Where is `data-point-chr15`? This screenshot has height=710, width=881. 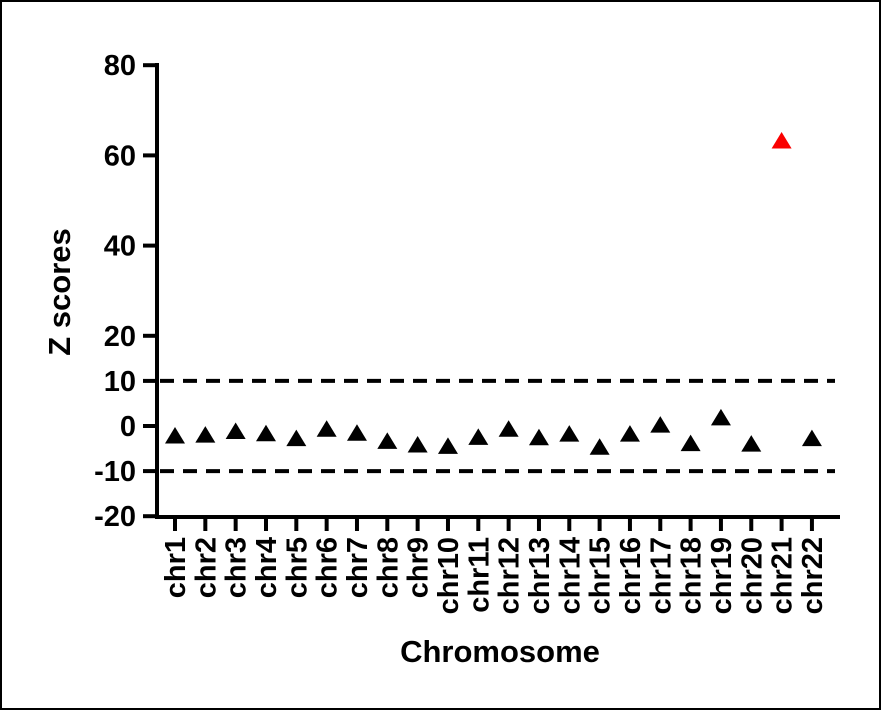
data-point-chr15 is located at coordinates (599, 446).